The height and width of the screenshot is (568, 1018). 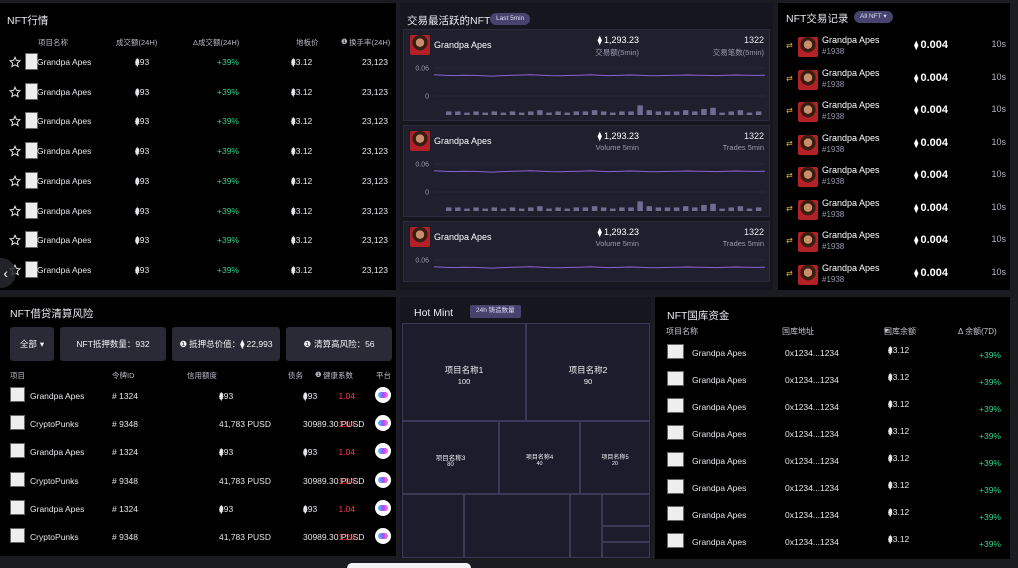 What do you see at coordinates (539, 457) in the screenshot?
I see `treemap-cell: 项目名称4 40` at bounding box center [539, 457].